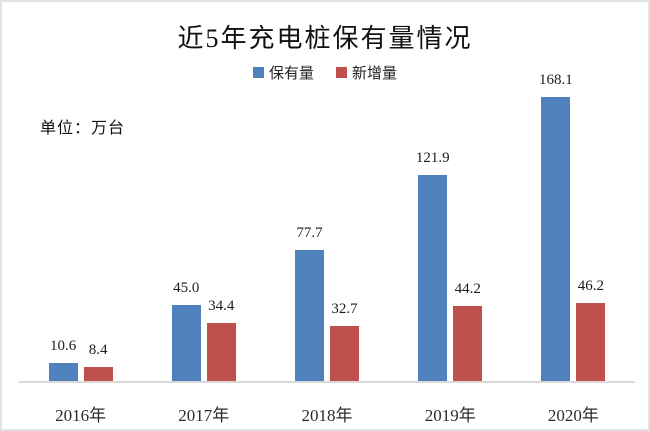 Image resolution: width=650 pixels, height=431 pixels. What do you see at coordinates (556, 80) in the screenshot?
I see `value-label: 168.1` at bounding box center [556, 80].